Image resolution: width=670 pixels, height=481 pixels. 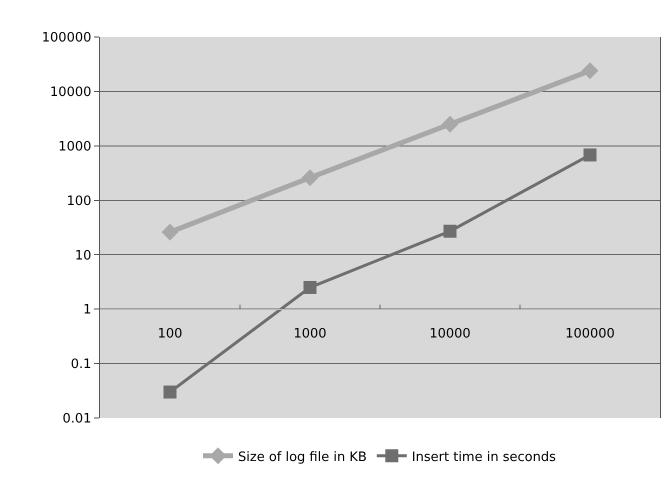 What do you see at coordinates (450, 334) in the screenshot?
I see `x-tick-label: 10000` at bounding box center [450, 334].